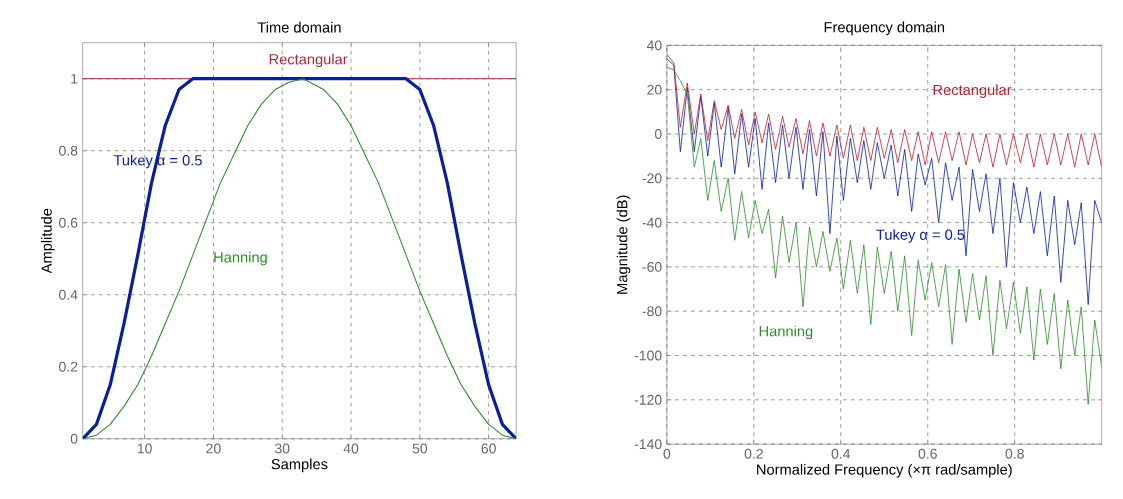 Image resolution: width=1123 pixels, height=499 pixels. I want to click on x-tick-label: 40, so click(351, 448).